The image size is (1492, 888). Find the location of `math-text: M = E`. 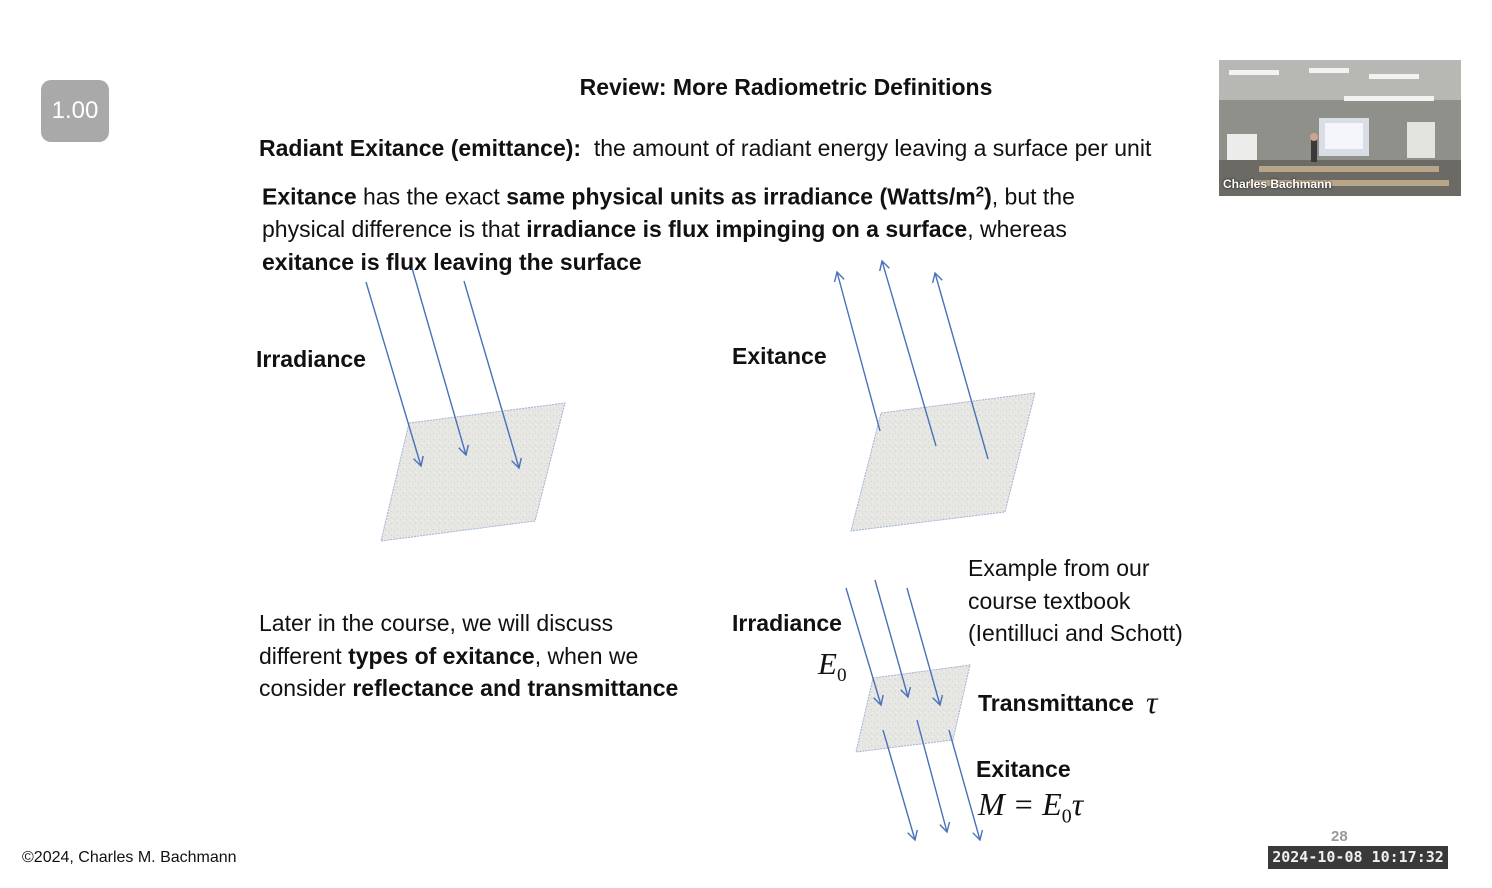

math-text: M = E is located at coordinates (1020, 804).